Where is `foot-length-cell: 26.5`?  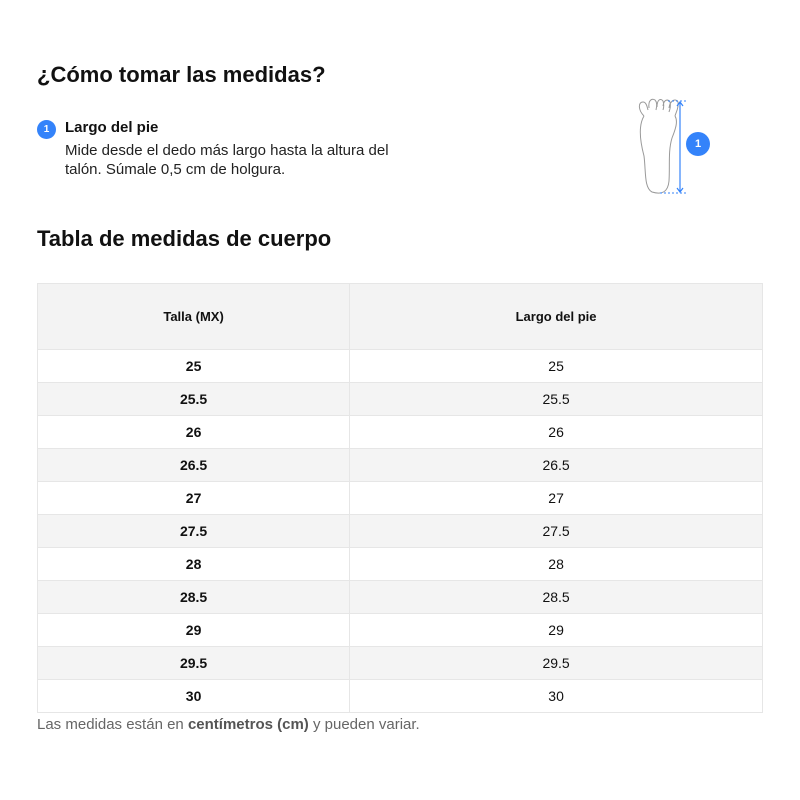 foot-length-cell: 26.5 is located at coordinates (556, 465).